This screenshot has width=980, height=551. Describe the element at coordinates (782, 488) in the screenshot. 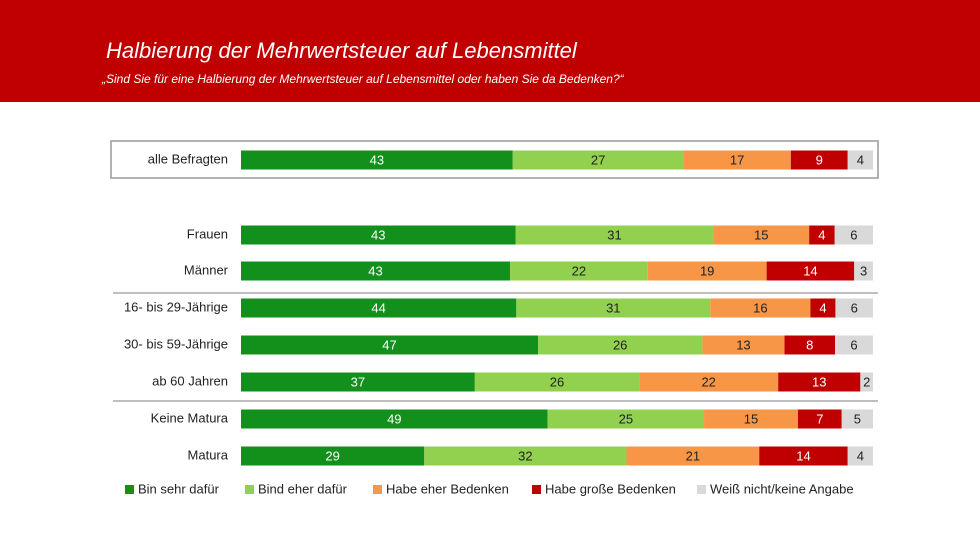

I see `legend-label: Weiß nicht/keine Angabe` at that location.